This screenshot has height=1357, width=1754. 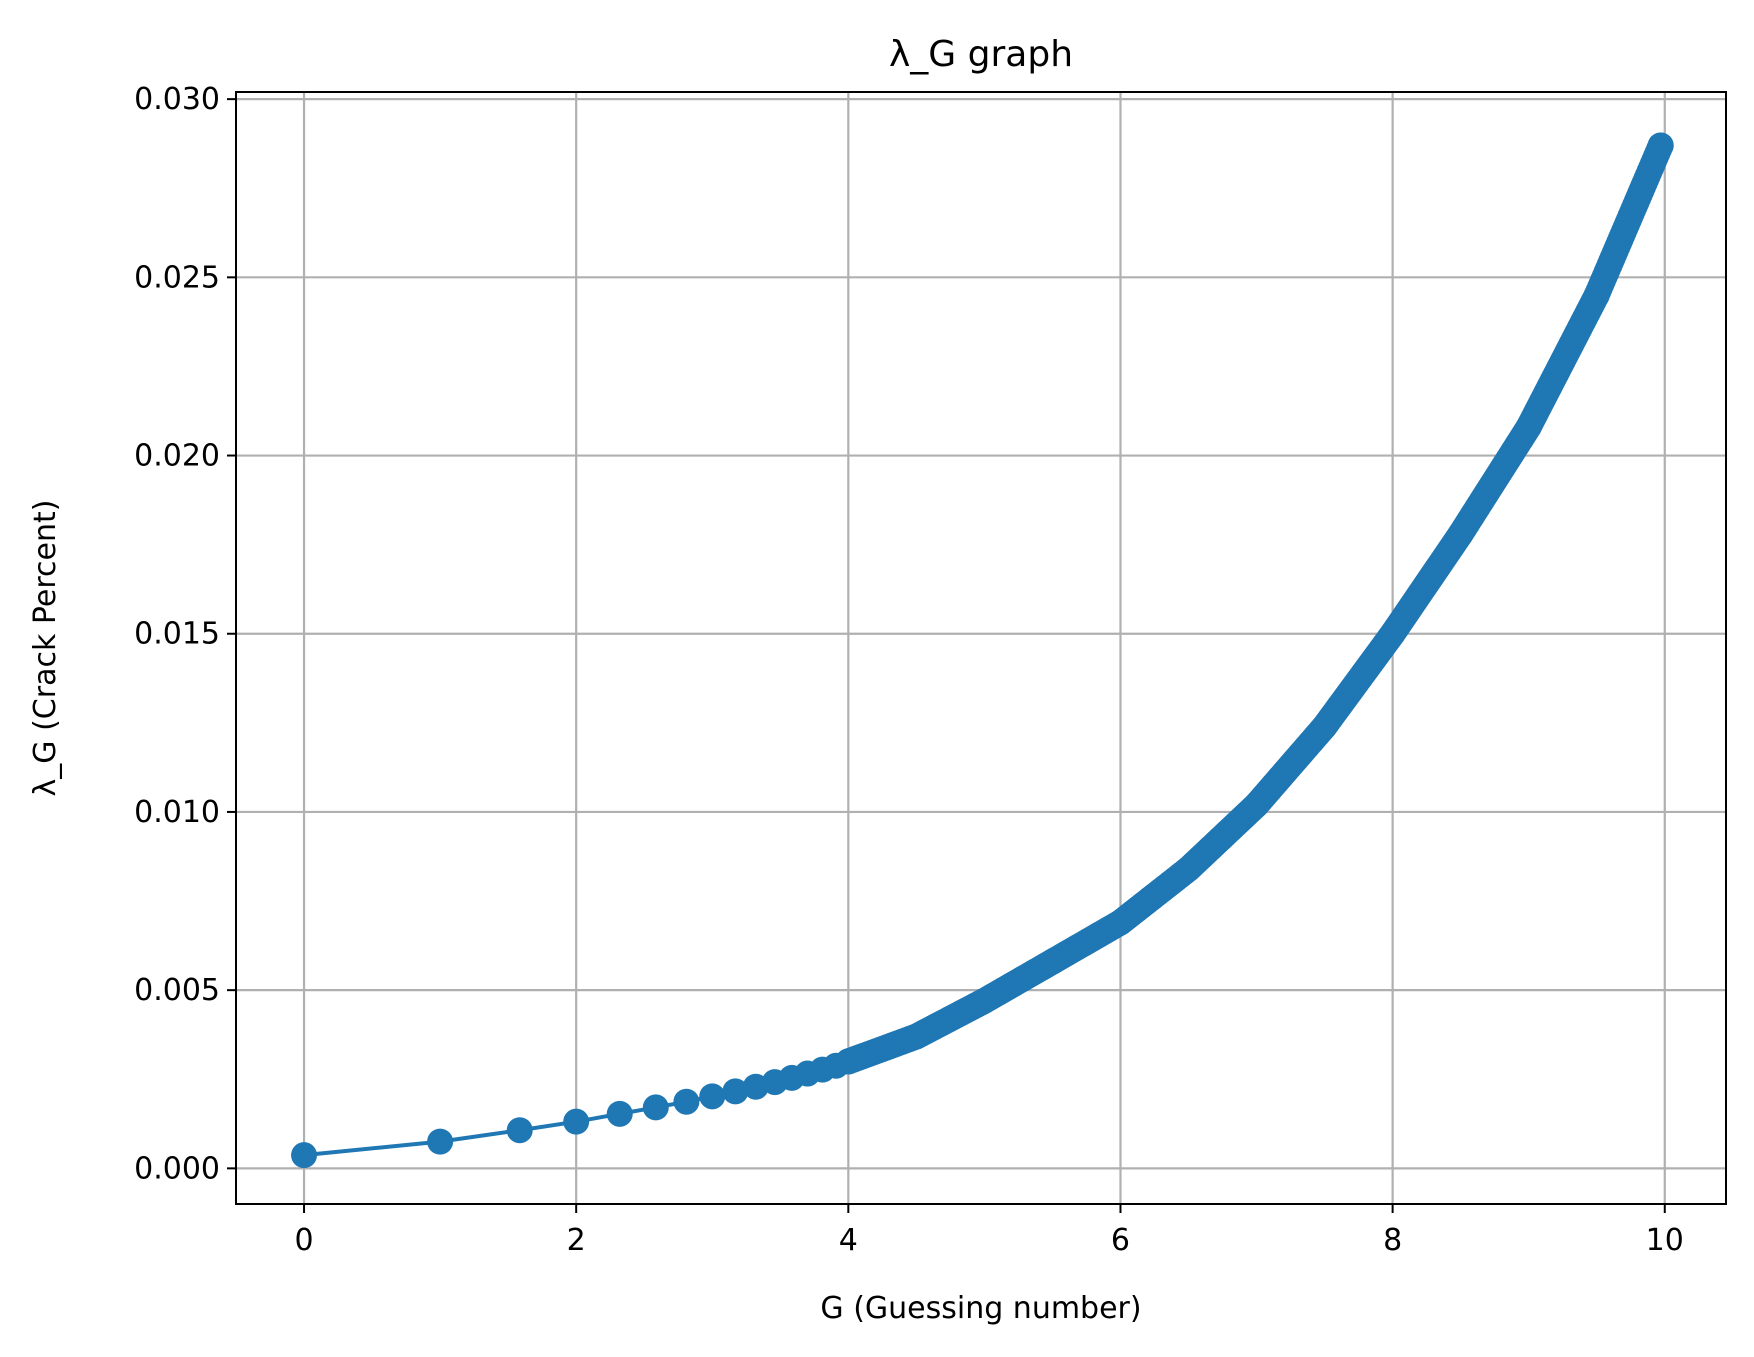 What do you see at coordinates (177, 277) in the screenshot?
I see `y-tick-label: 0.025` at bounding box center [177, 277].